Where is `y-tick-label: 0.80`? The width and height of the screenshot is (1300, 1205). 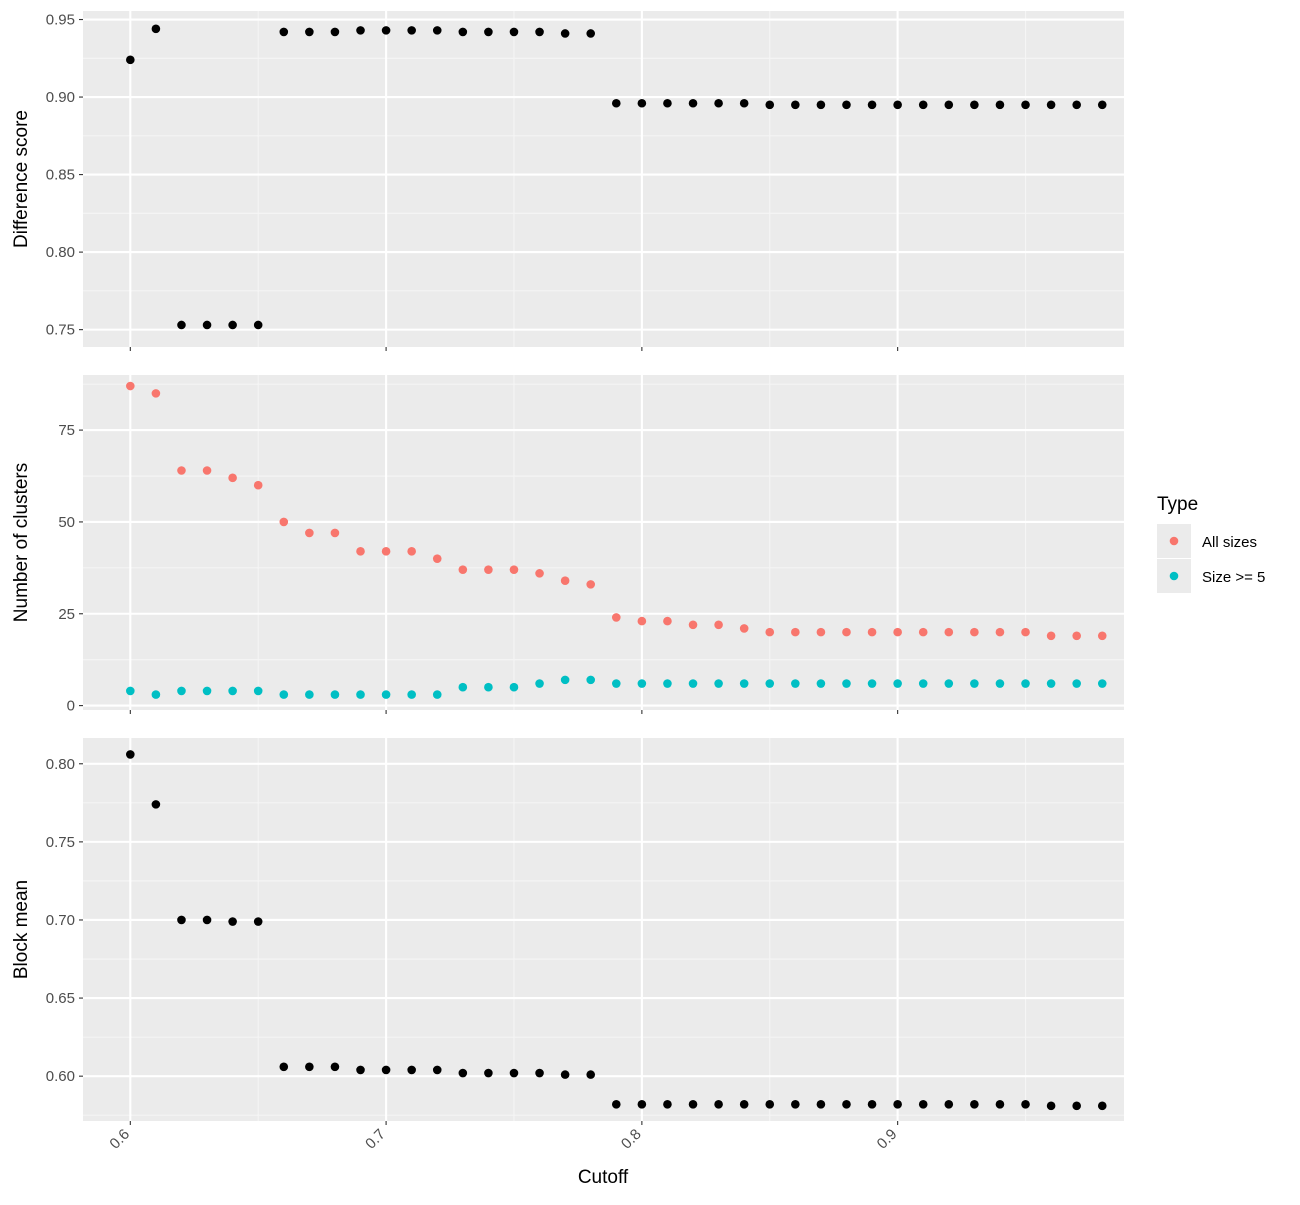
y-tick-label: 0.80 is located at coordinates (60, 764).